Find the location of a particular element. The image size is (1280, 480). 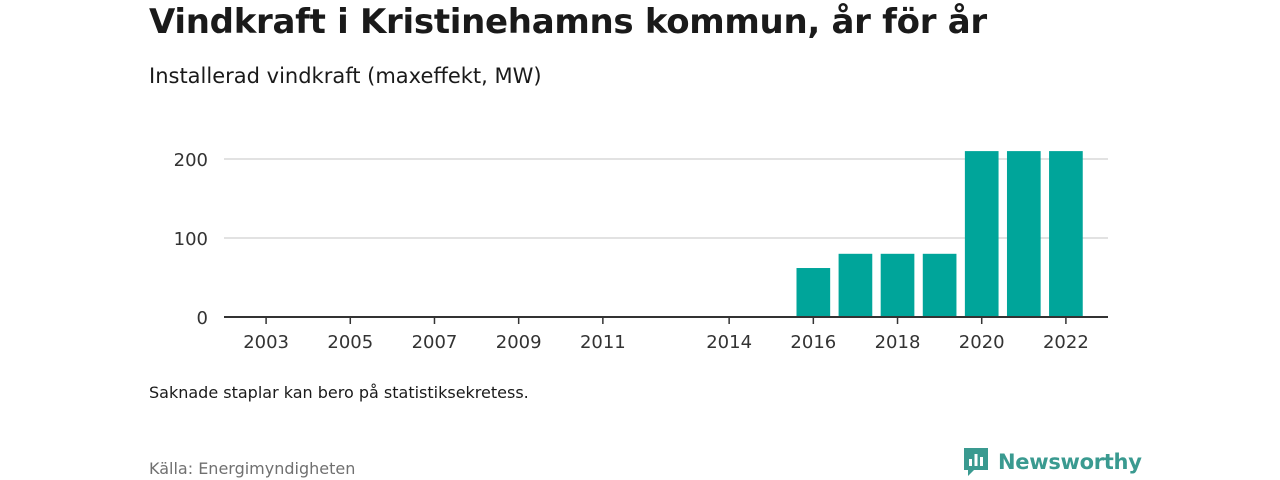

x-tick-label: 2005 is located at coordinates (350, 342).